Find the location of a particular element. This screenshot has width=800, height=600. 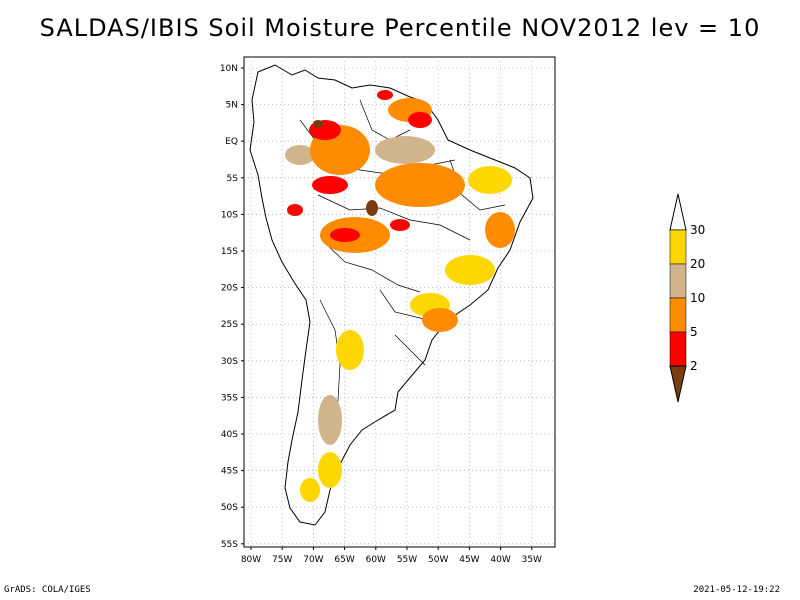

legend-label: 10 is located at coordinates (697, 298).